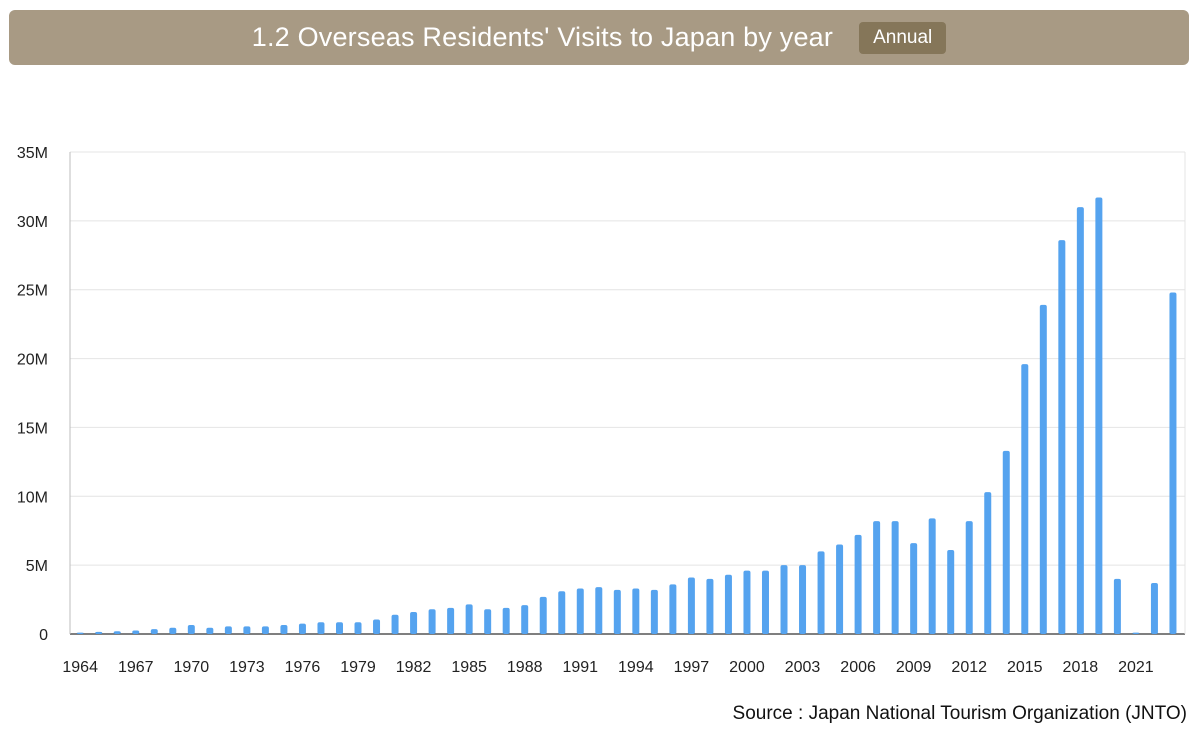 This screenshot has width=1200, height=737. I want to click on bar-2000, so click(747, 602).